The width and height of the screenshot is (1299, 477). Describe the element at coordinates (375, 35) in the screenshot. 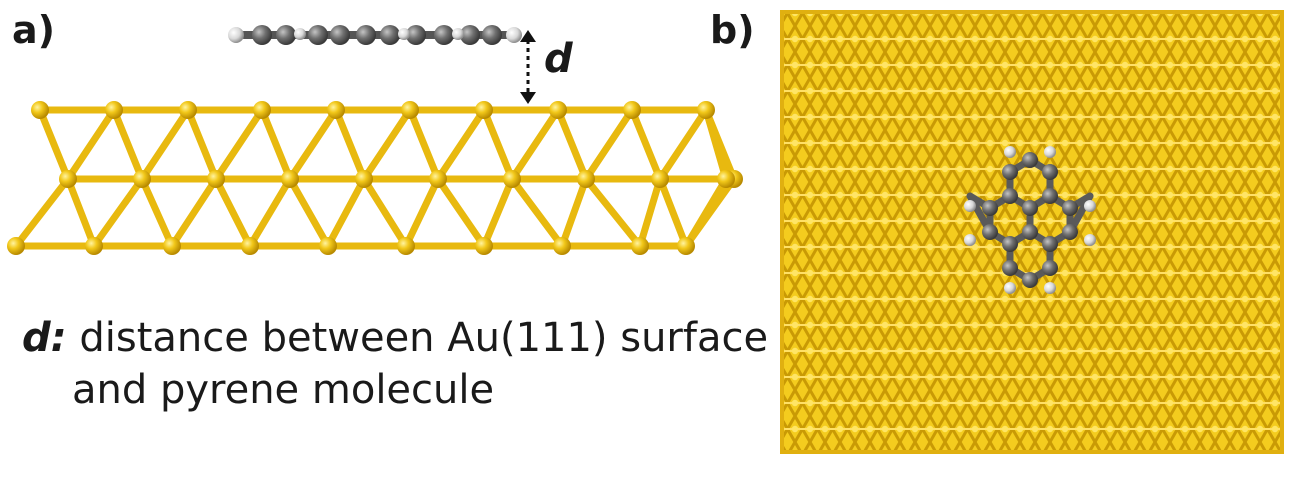

I see `pyrene-side-view` at that location.